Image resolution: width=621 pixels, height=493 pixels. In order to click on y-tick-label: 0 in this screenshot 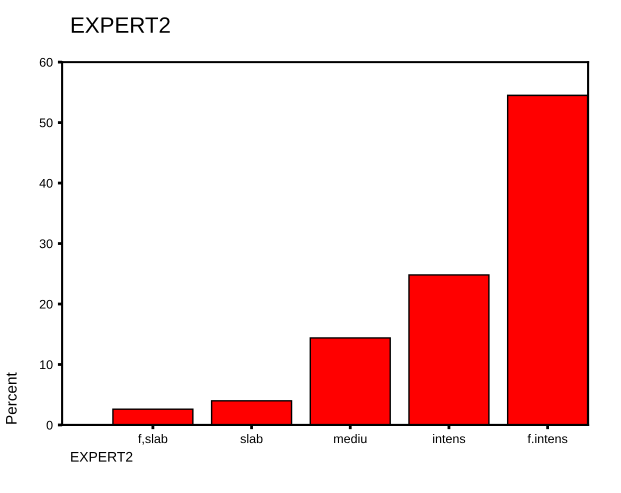, I will do `click(49, 425)`.